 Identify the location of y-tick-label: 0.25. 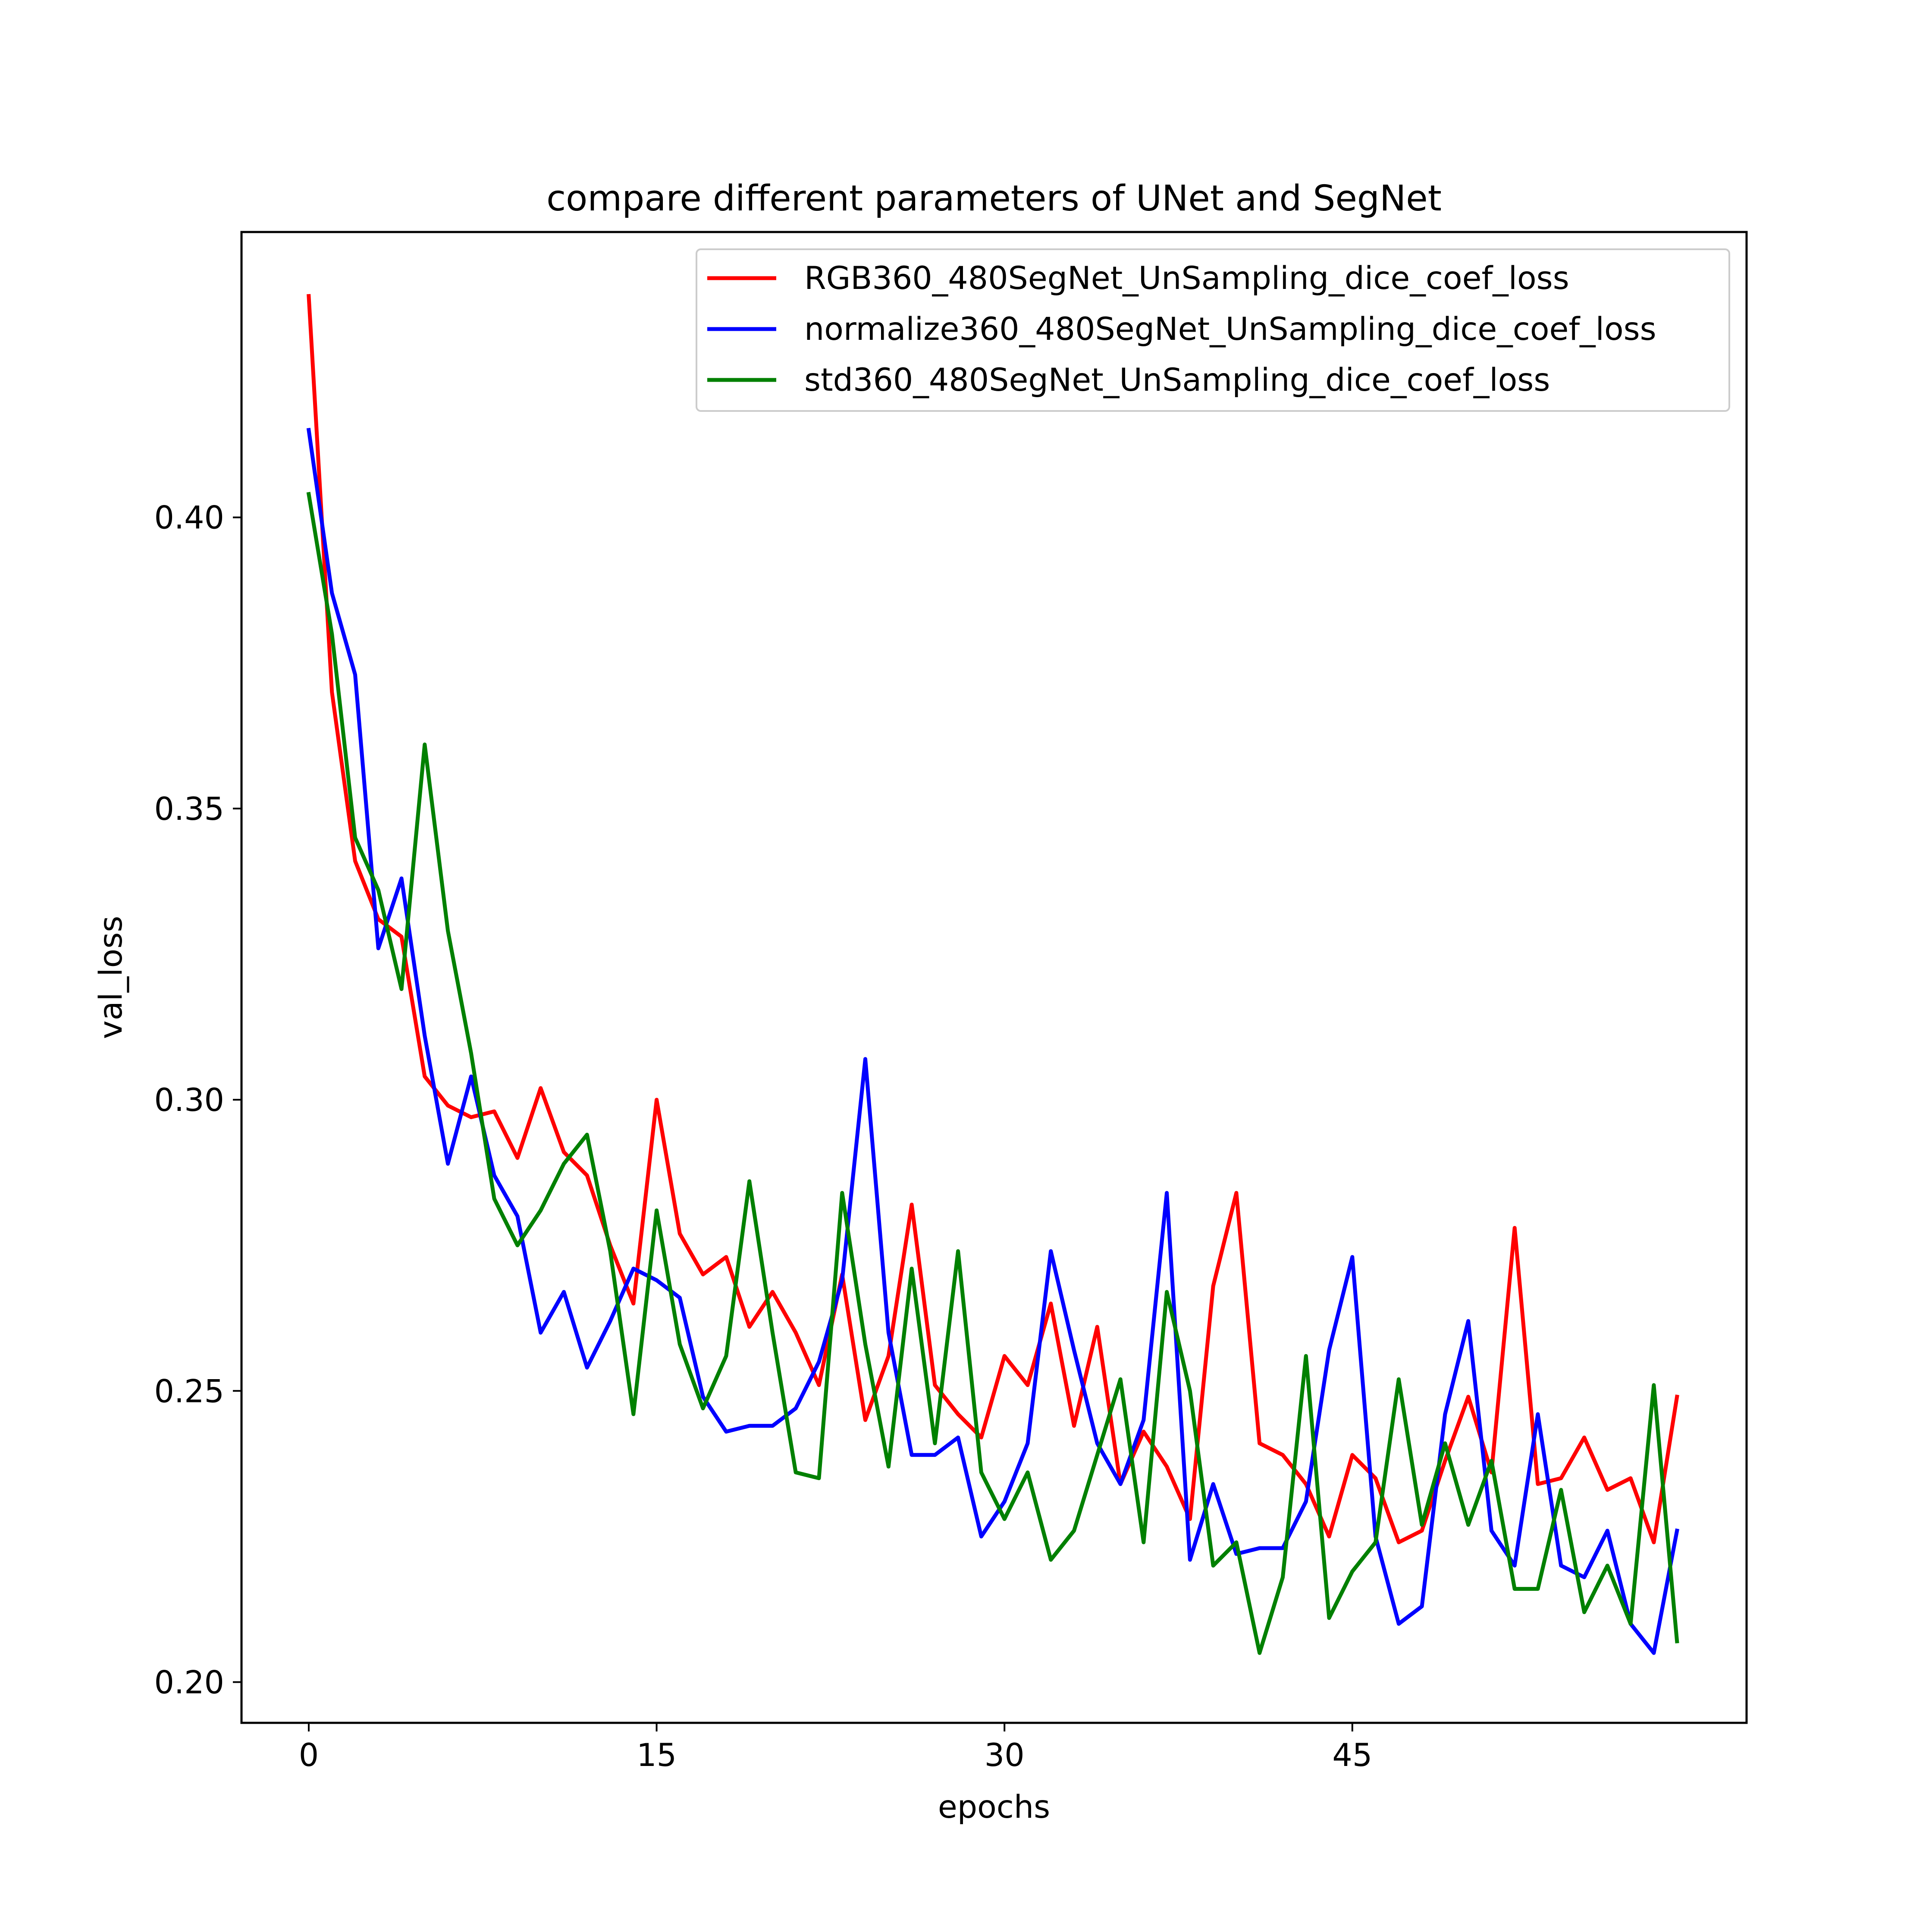
(189, 1392).